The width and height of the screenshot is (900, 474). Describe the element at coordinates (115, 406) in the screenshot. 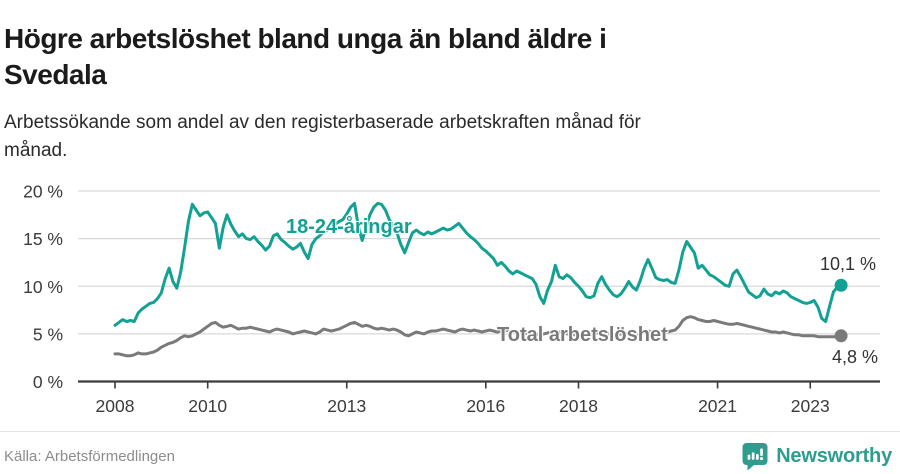

I see `x-axis-label: 2008` at that location.